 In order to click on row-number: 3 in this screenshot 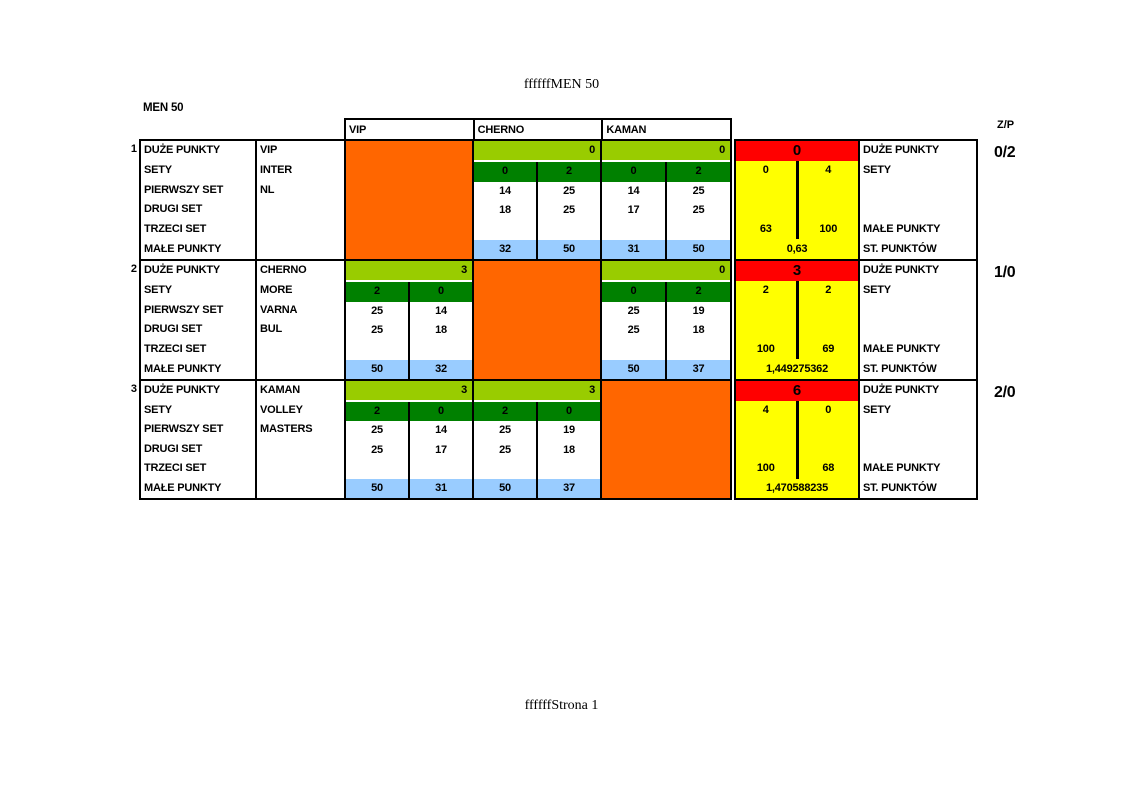, I will do `click(133, 389)`.